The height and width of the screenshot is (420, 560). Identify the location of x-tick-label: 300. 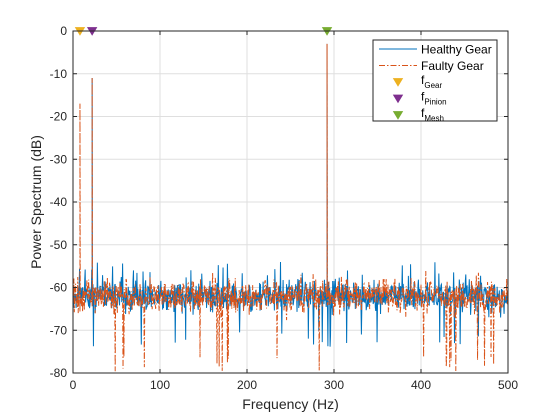
(334, 385).